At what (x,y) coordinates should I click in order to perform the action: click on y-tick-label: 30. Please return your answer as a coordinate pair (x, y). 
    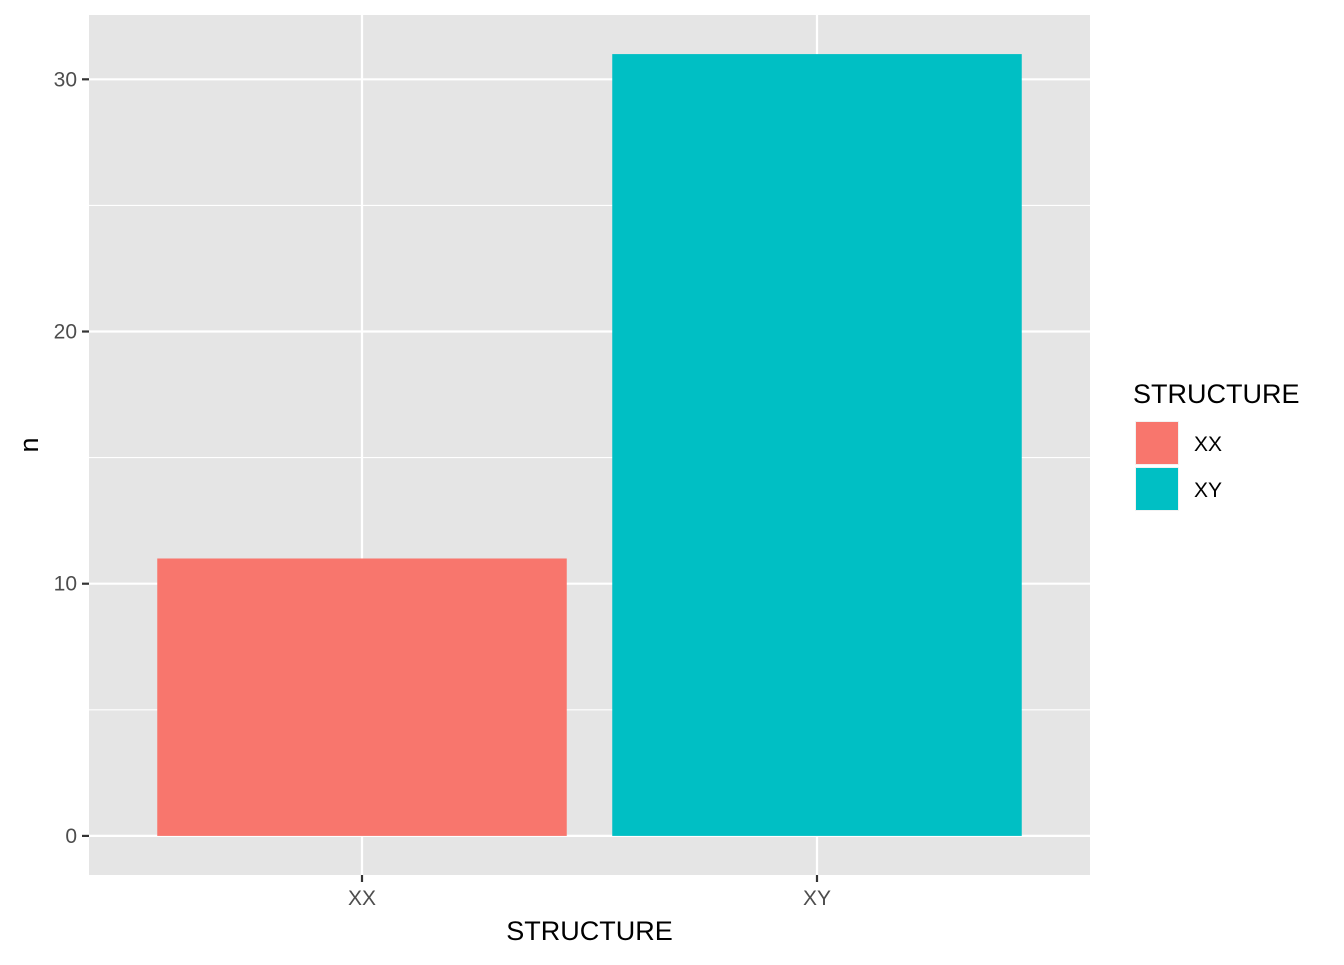
    Looking at the image, I should click on (65, 79).